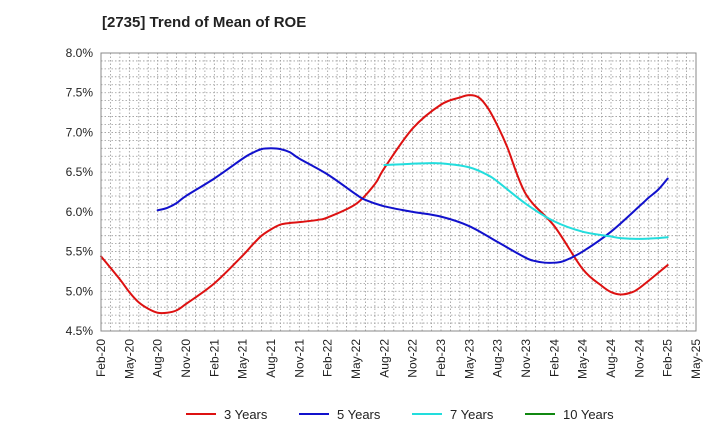  Describe the element at coordinates (554, 358) in the screenshot. I see `x-tick-label: Feb-24` at that location.